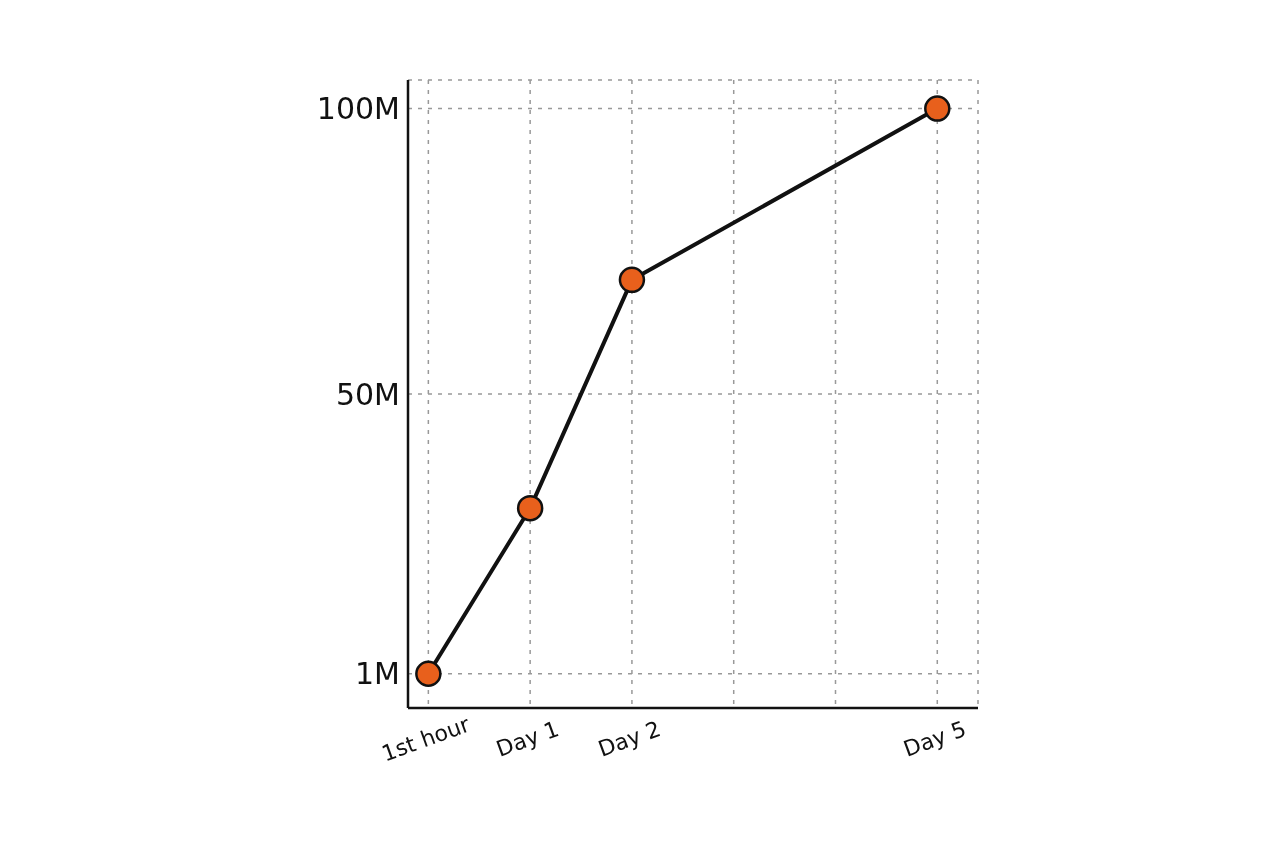 The width and height of the screenshot is (1280, 853). What do you see at coordinates (367, 394) in the screenshot?
I see `y-tick-label: 50M` at bounding box center [367, 394].